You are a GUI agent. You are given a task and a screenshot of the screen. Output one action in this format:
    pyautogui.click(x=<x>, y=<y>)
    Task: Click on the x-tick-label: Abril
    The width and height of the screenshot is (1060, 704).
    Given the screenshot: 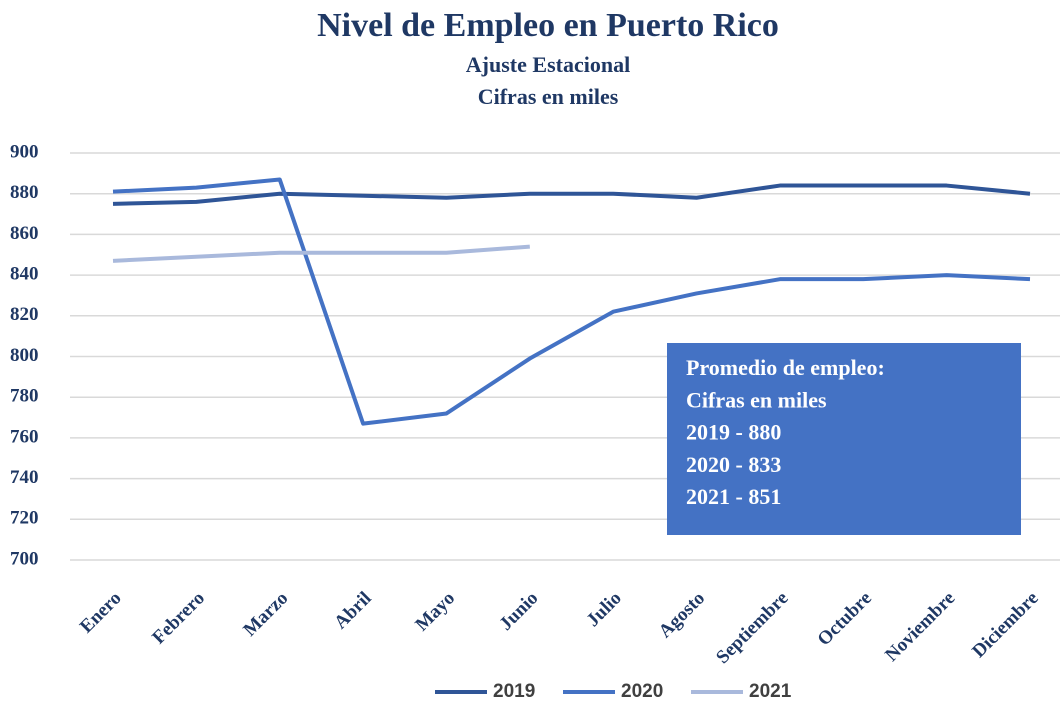 What is the action you would take?
    pyautogui.click(x=352, y=610)
    